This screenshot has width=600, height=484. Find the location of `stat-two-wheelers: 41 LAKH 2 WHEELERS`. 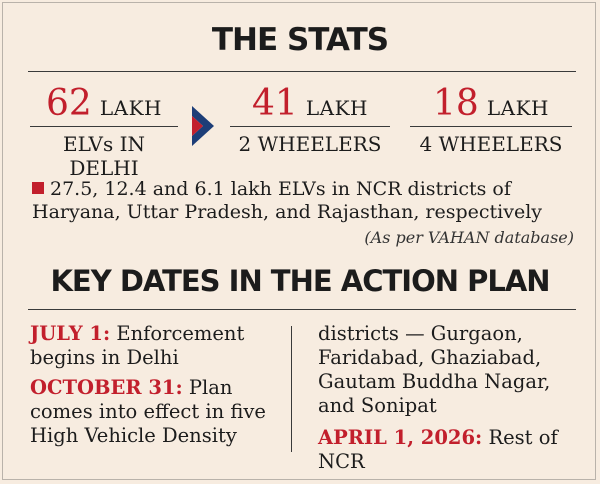

stat-two-wheelers: 41 LAKH 2 WHEELERS is located at coordinates (310, 119).